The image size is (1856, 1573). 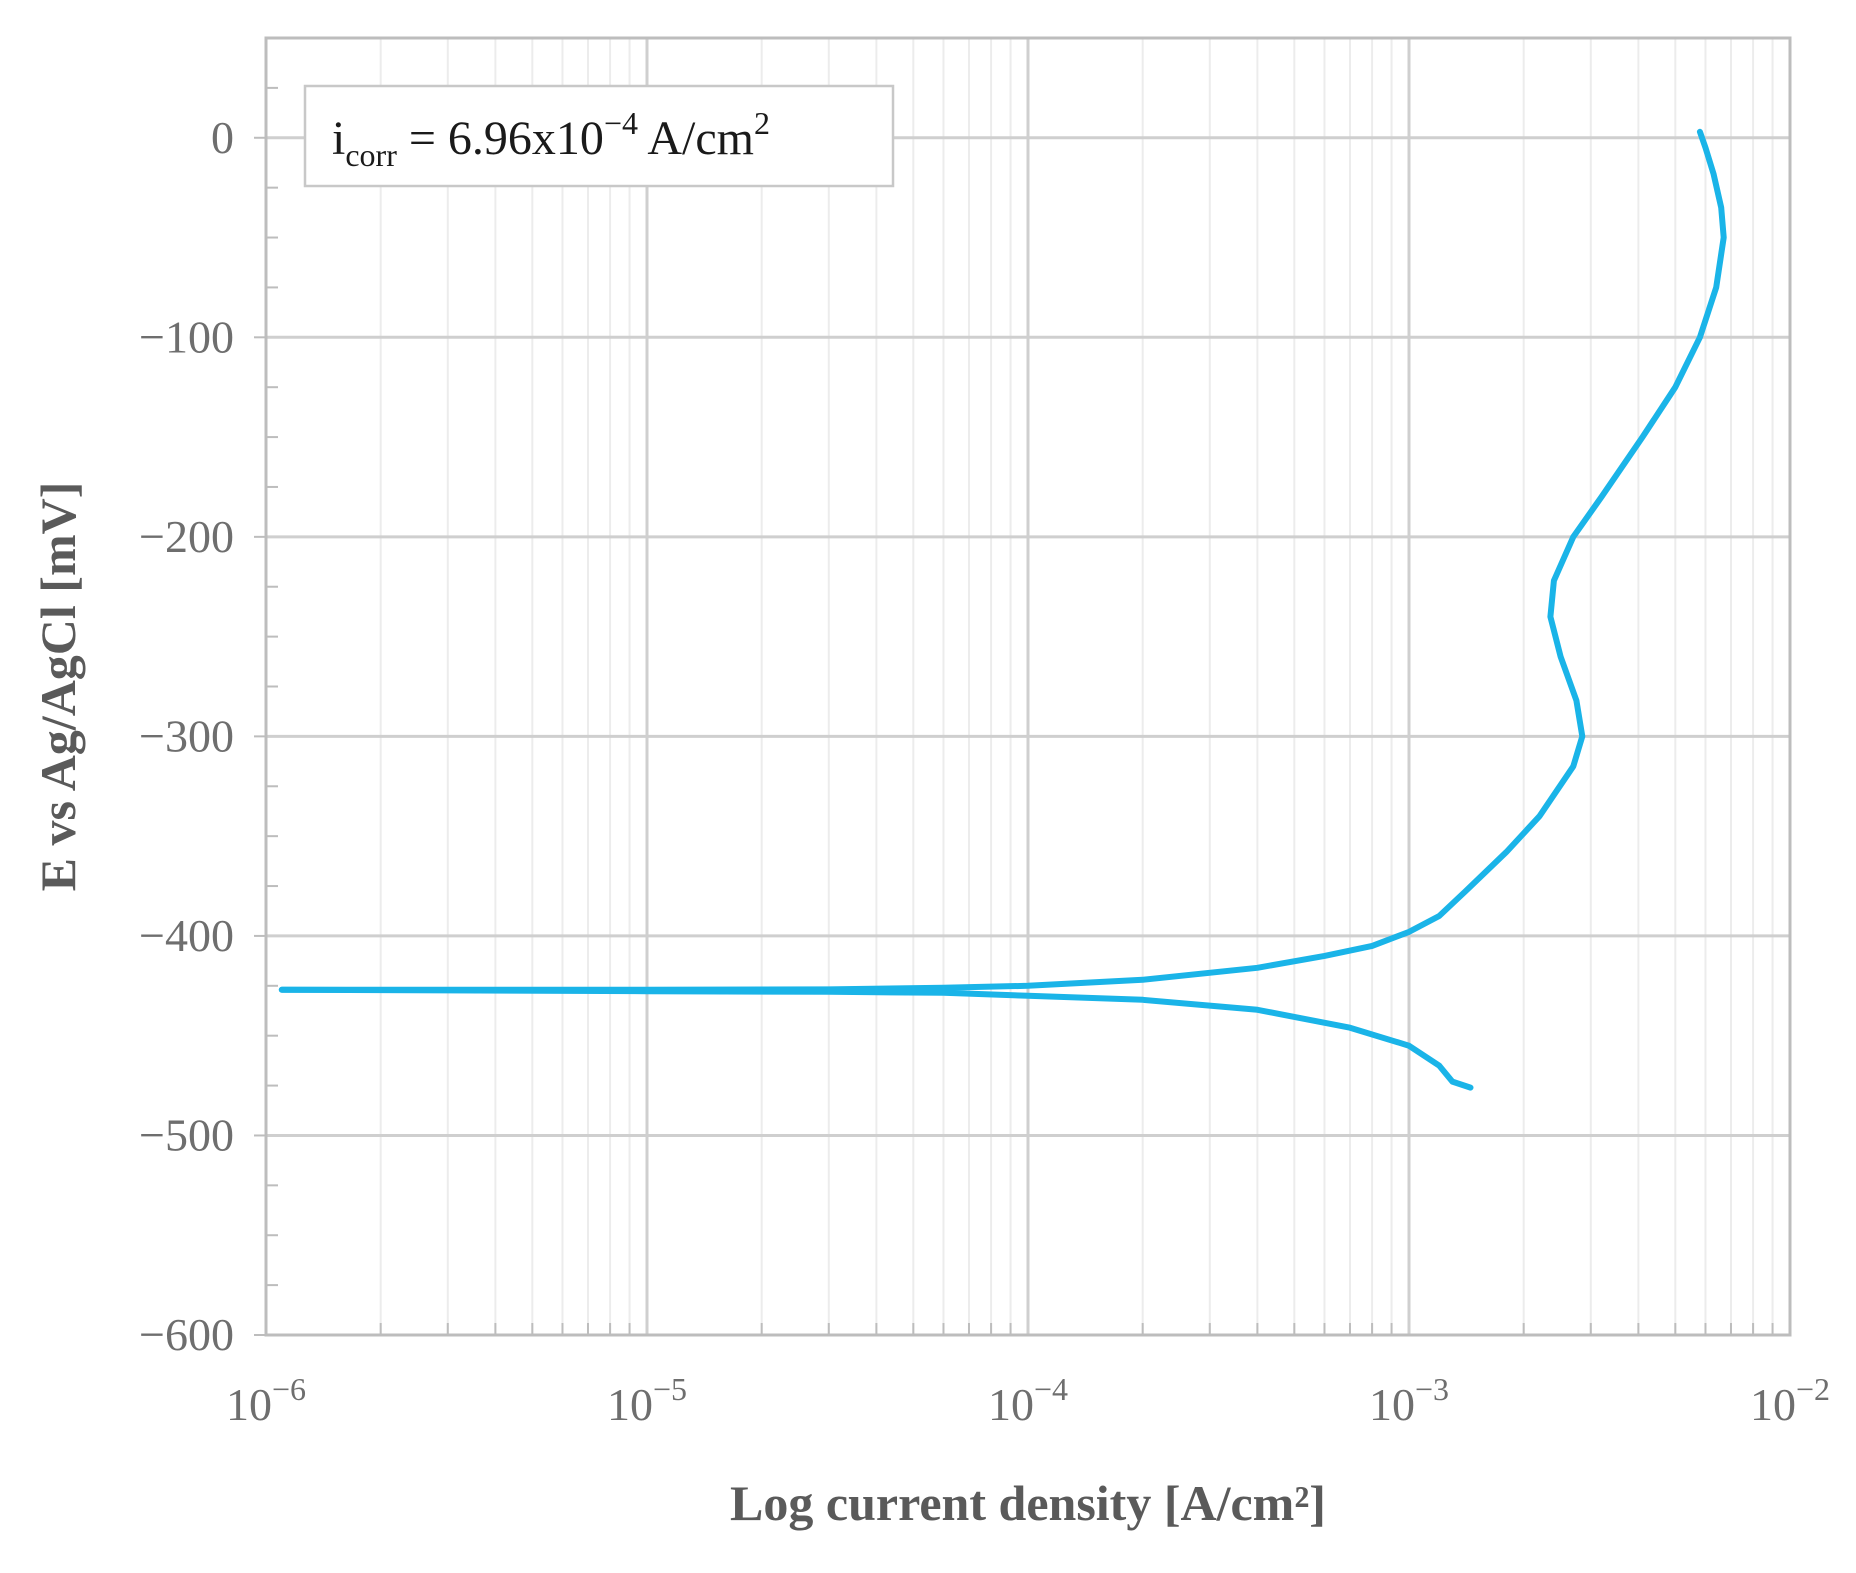 I want to click on y-axis-title: E vs Ag/AgCl [mV], so click(x=58, y=687).